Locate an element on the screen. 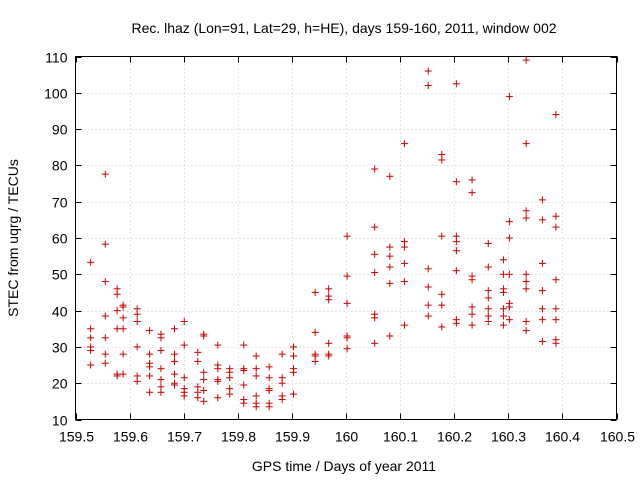  x-tick-label: 160 is located at coordinates (347, 437).